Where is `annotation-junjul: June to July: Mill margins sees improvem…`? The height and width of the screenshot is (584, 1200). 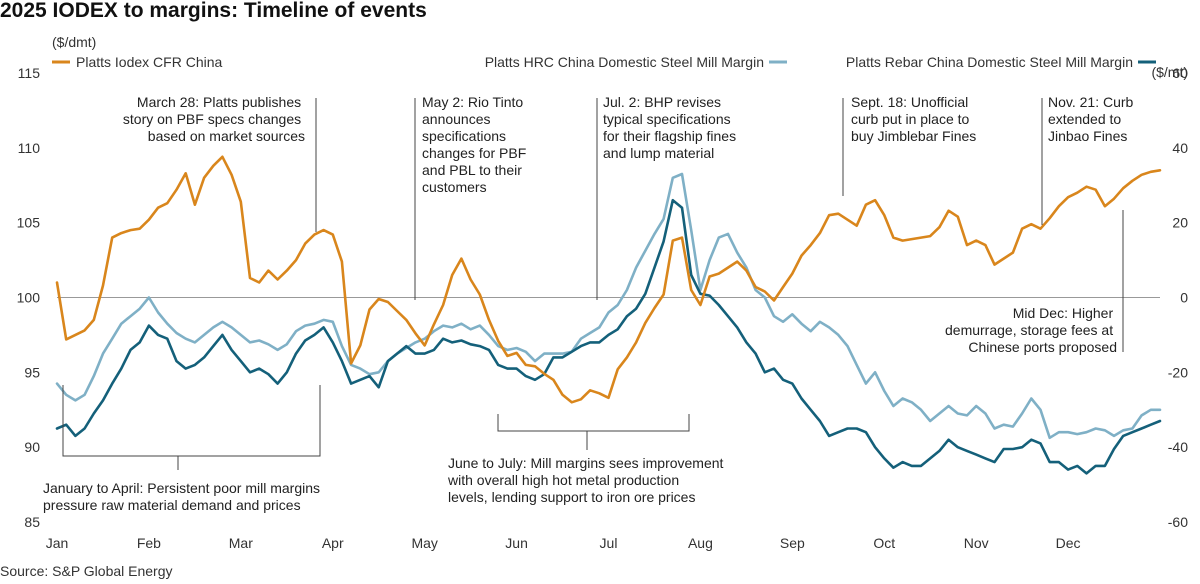 annotation-junjul: June to July: Mill margins sees improvem… is located at coordinates (587, 480).